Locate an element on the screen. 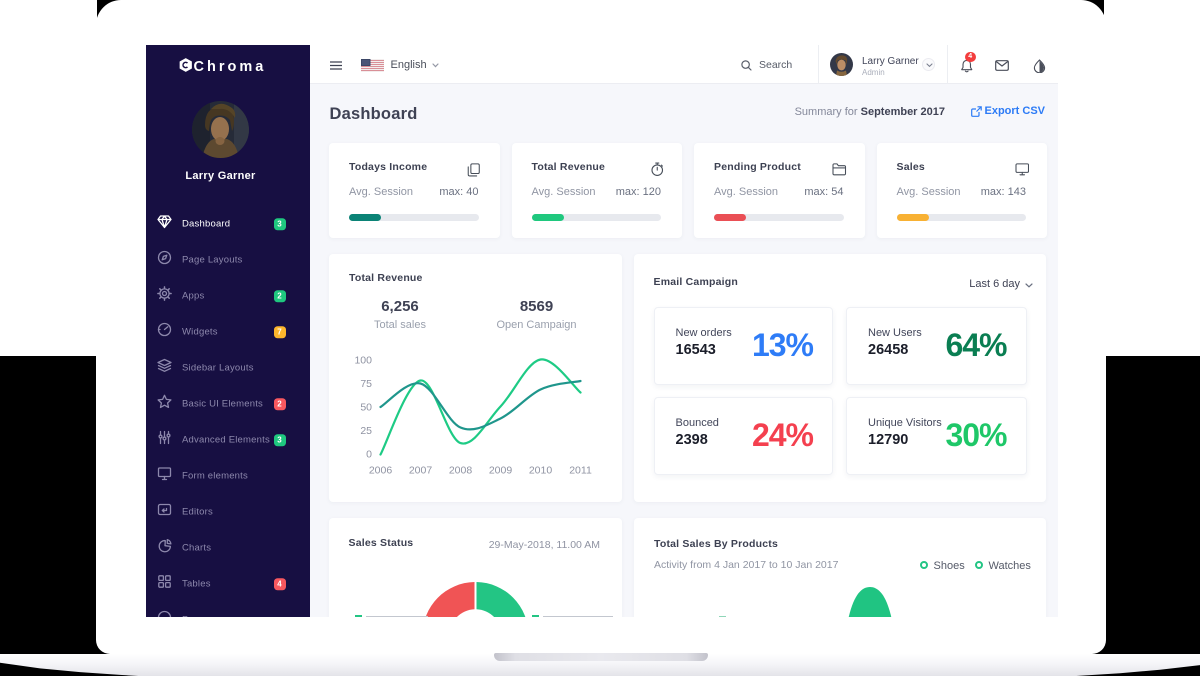 The image size is (1200, 676). svg-text: 50 is located at coordinates (366, 408).